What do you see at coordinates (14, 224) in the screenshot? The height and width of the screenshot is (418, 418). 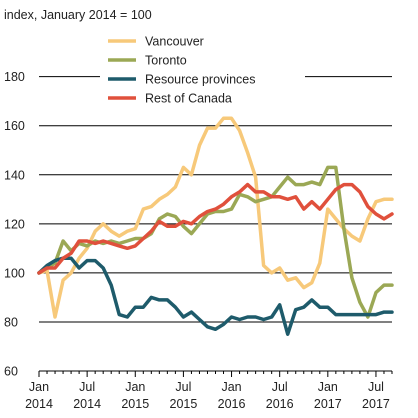 I see `y-tick-label: 120` at bounding box center [14, 224].